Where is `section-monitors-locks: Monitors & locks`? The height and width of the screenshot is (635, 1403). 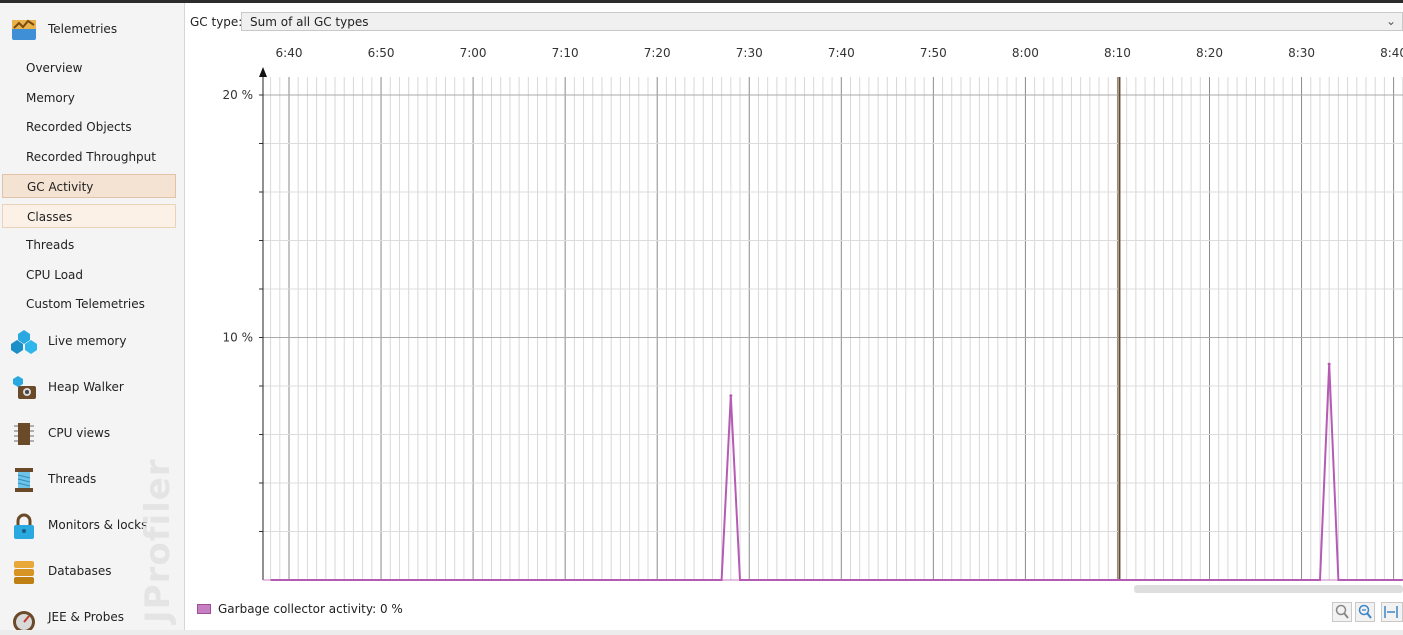
section-monitors-locks: Monitors & locks is located at coordinates (92, 526).